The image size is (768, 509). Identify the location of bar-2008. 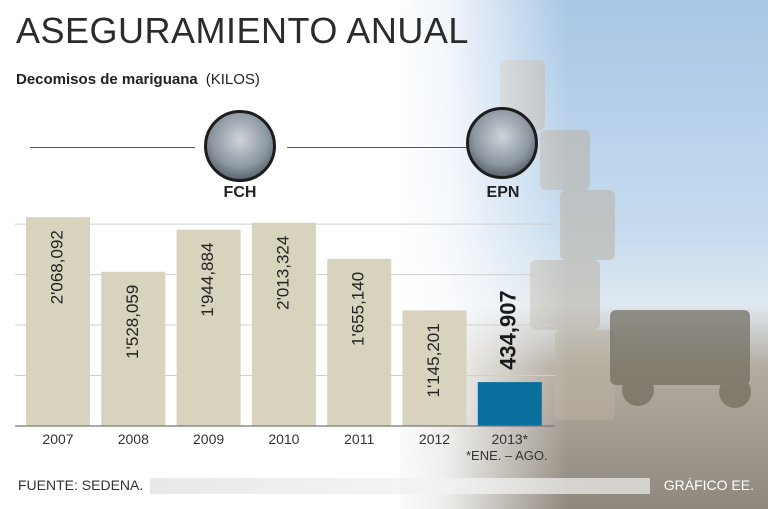
(133, 348).